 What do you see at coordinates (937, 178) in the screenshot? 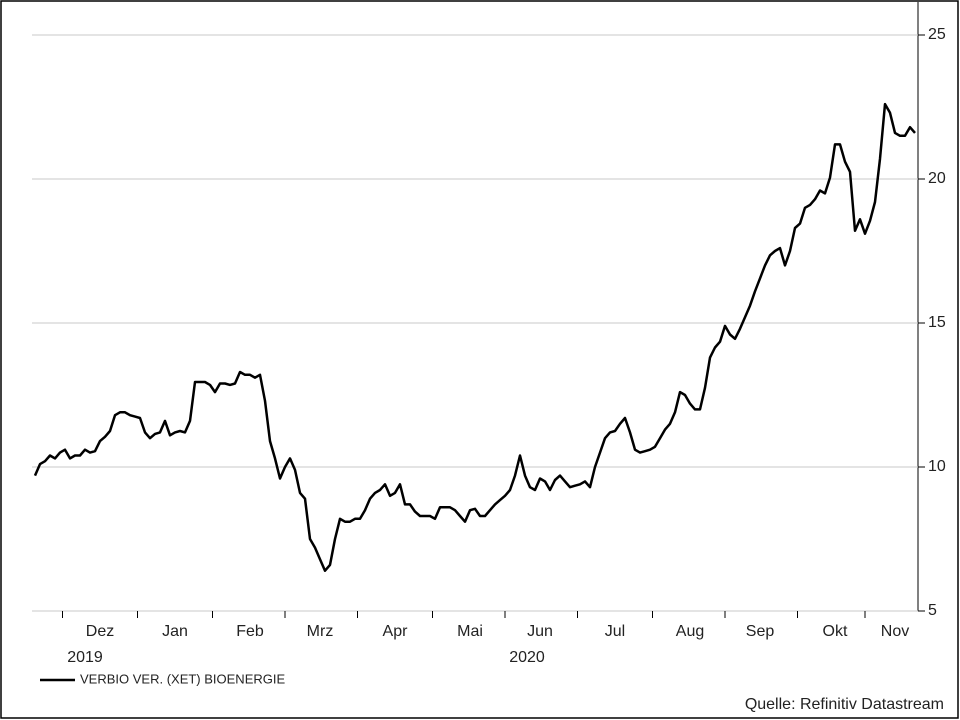
I see `y-tick-label: 20` at bounding box center [937, 178].